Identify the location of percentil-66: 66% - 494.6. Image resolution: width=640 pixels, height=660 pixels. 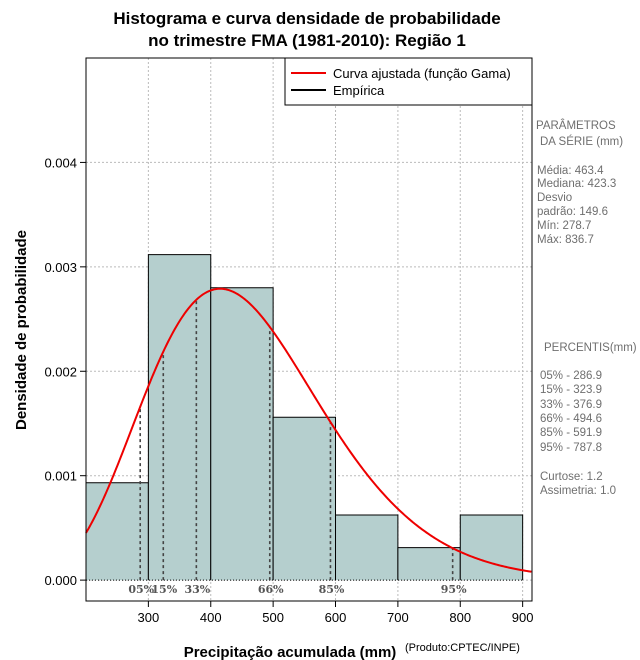
(571, 419).